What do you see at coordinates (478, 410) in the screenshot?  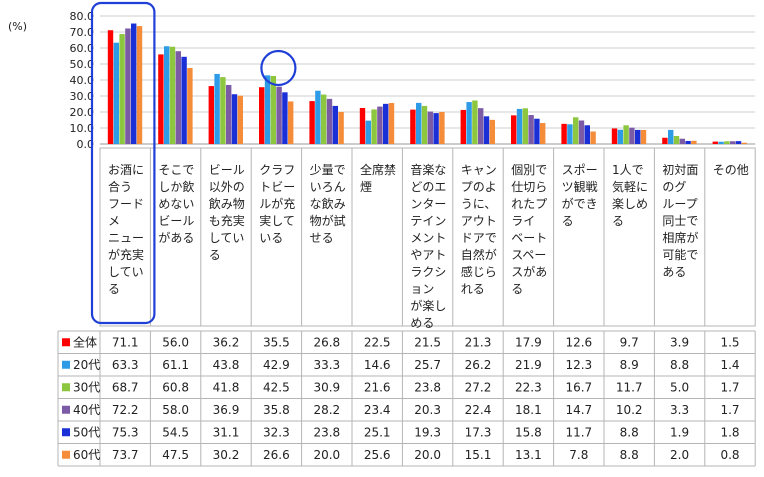 I see `data-label: 22.4` at bounding box center [478, 410].